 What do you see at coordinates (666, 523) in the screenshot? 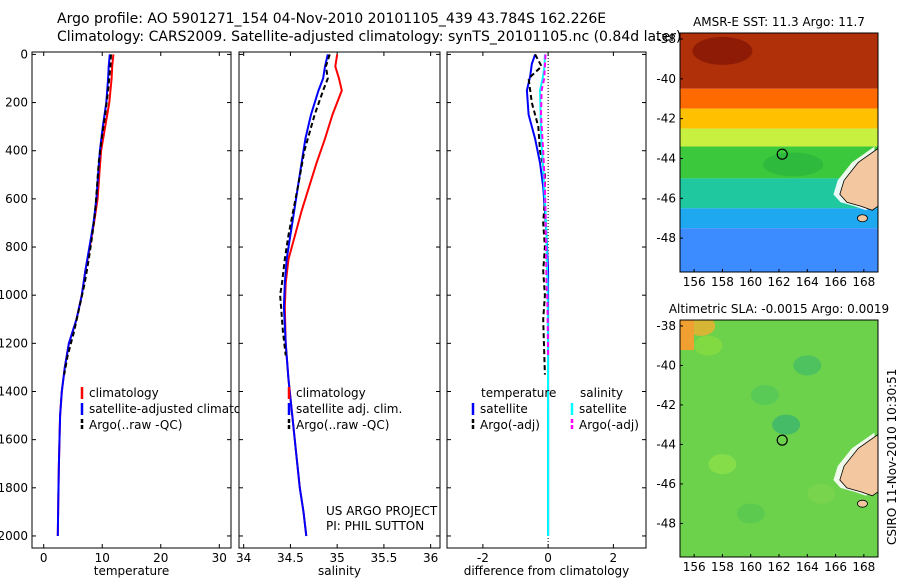
I see `y-tick-label: -48` at bounding box center [666, 523].